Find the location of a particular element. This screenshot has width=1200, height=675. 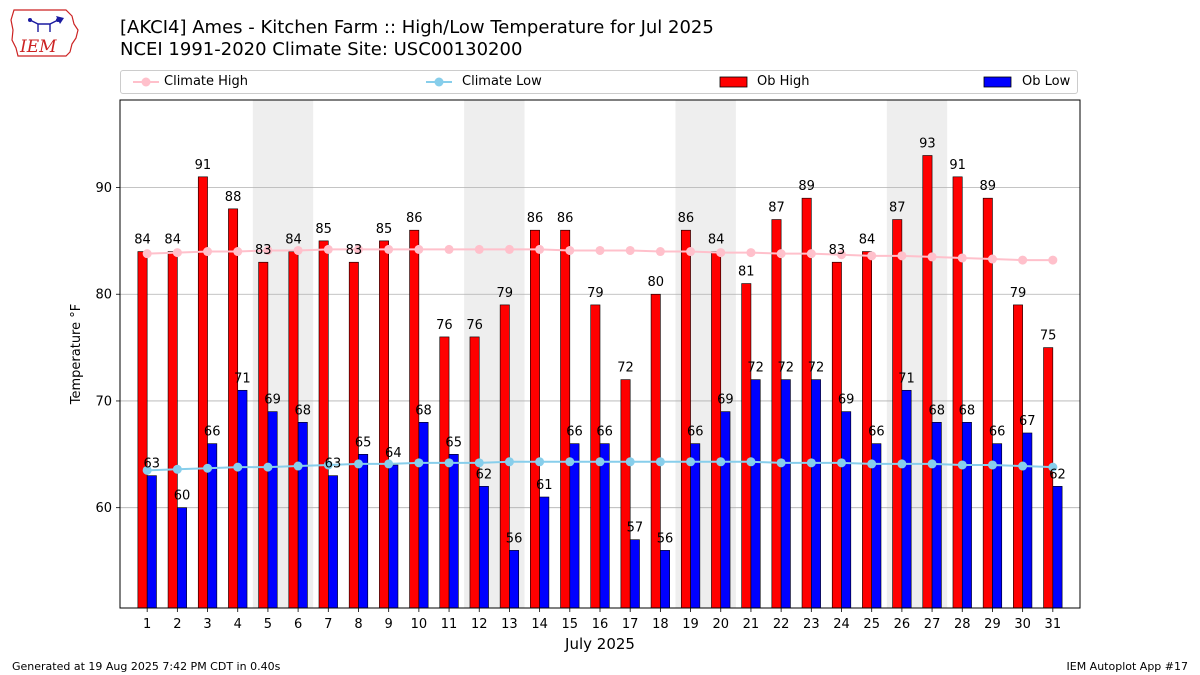

ob-high-label: 87 is located at coordinates (776, 208).